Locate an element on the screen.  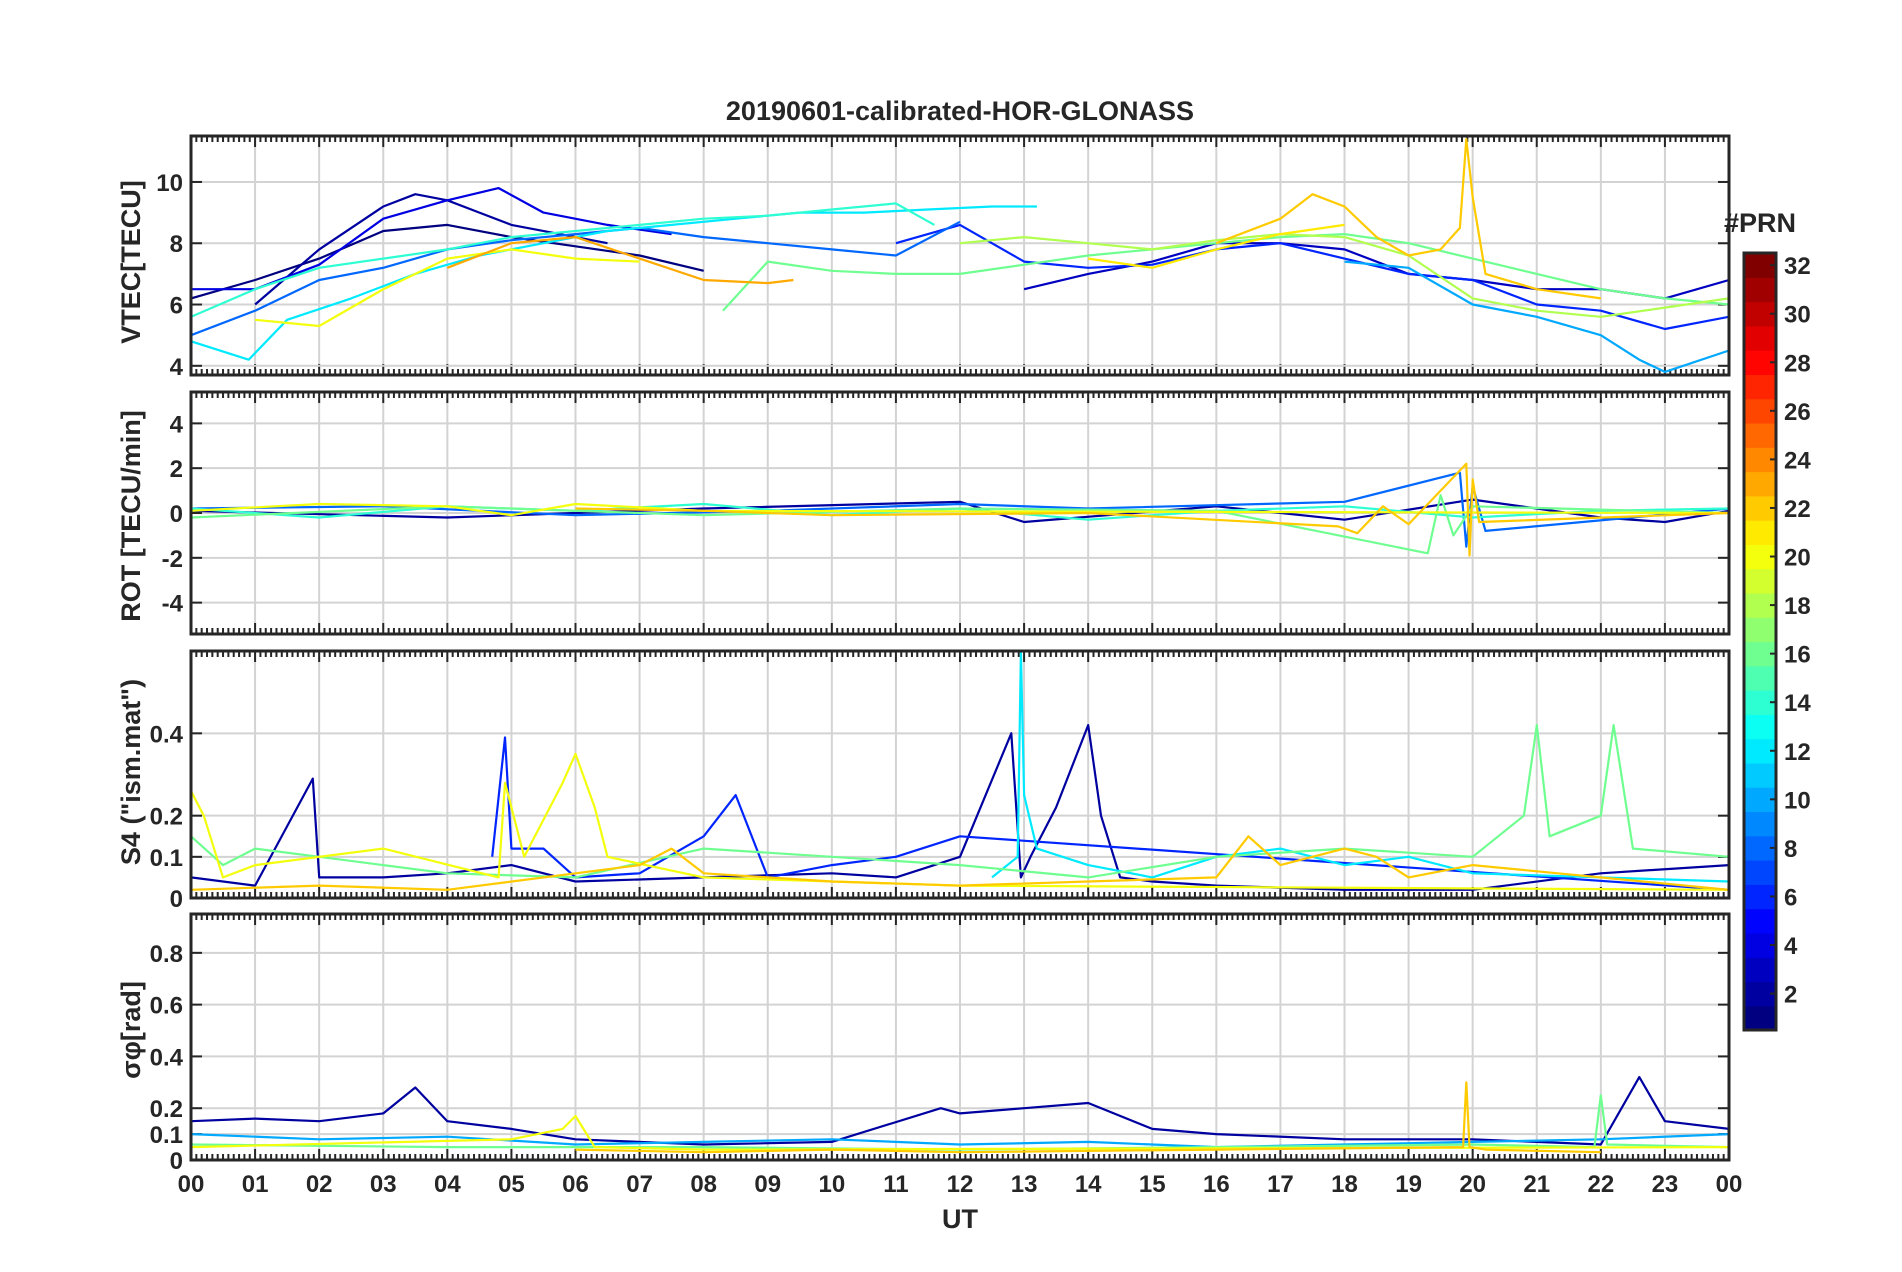
colorbar-frame is located at coordinates (1760, 641).